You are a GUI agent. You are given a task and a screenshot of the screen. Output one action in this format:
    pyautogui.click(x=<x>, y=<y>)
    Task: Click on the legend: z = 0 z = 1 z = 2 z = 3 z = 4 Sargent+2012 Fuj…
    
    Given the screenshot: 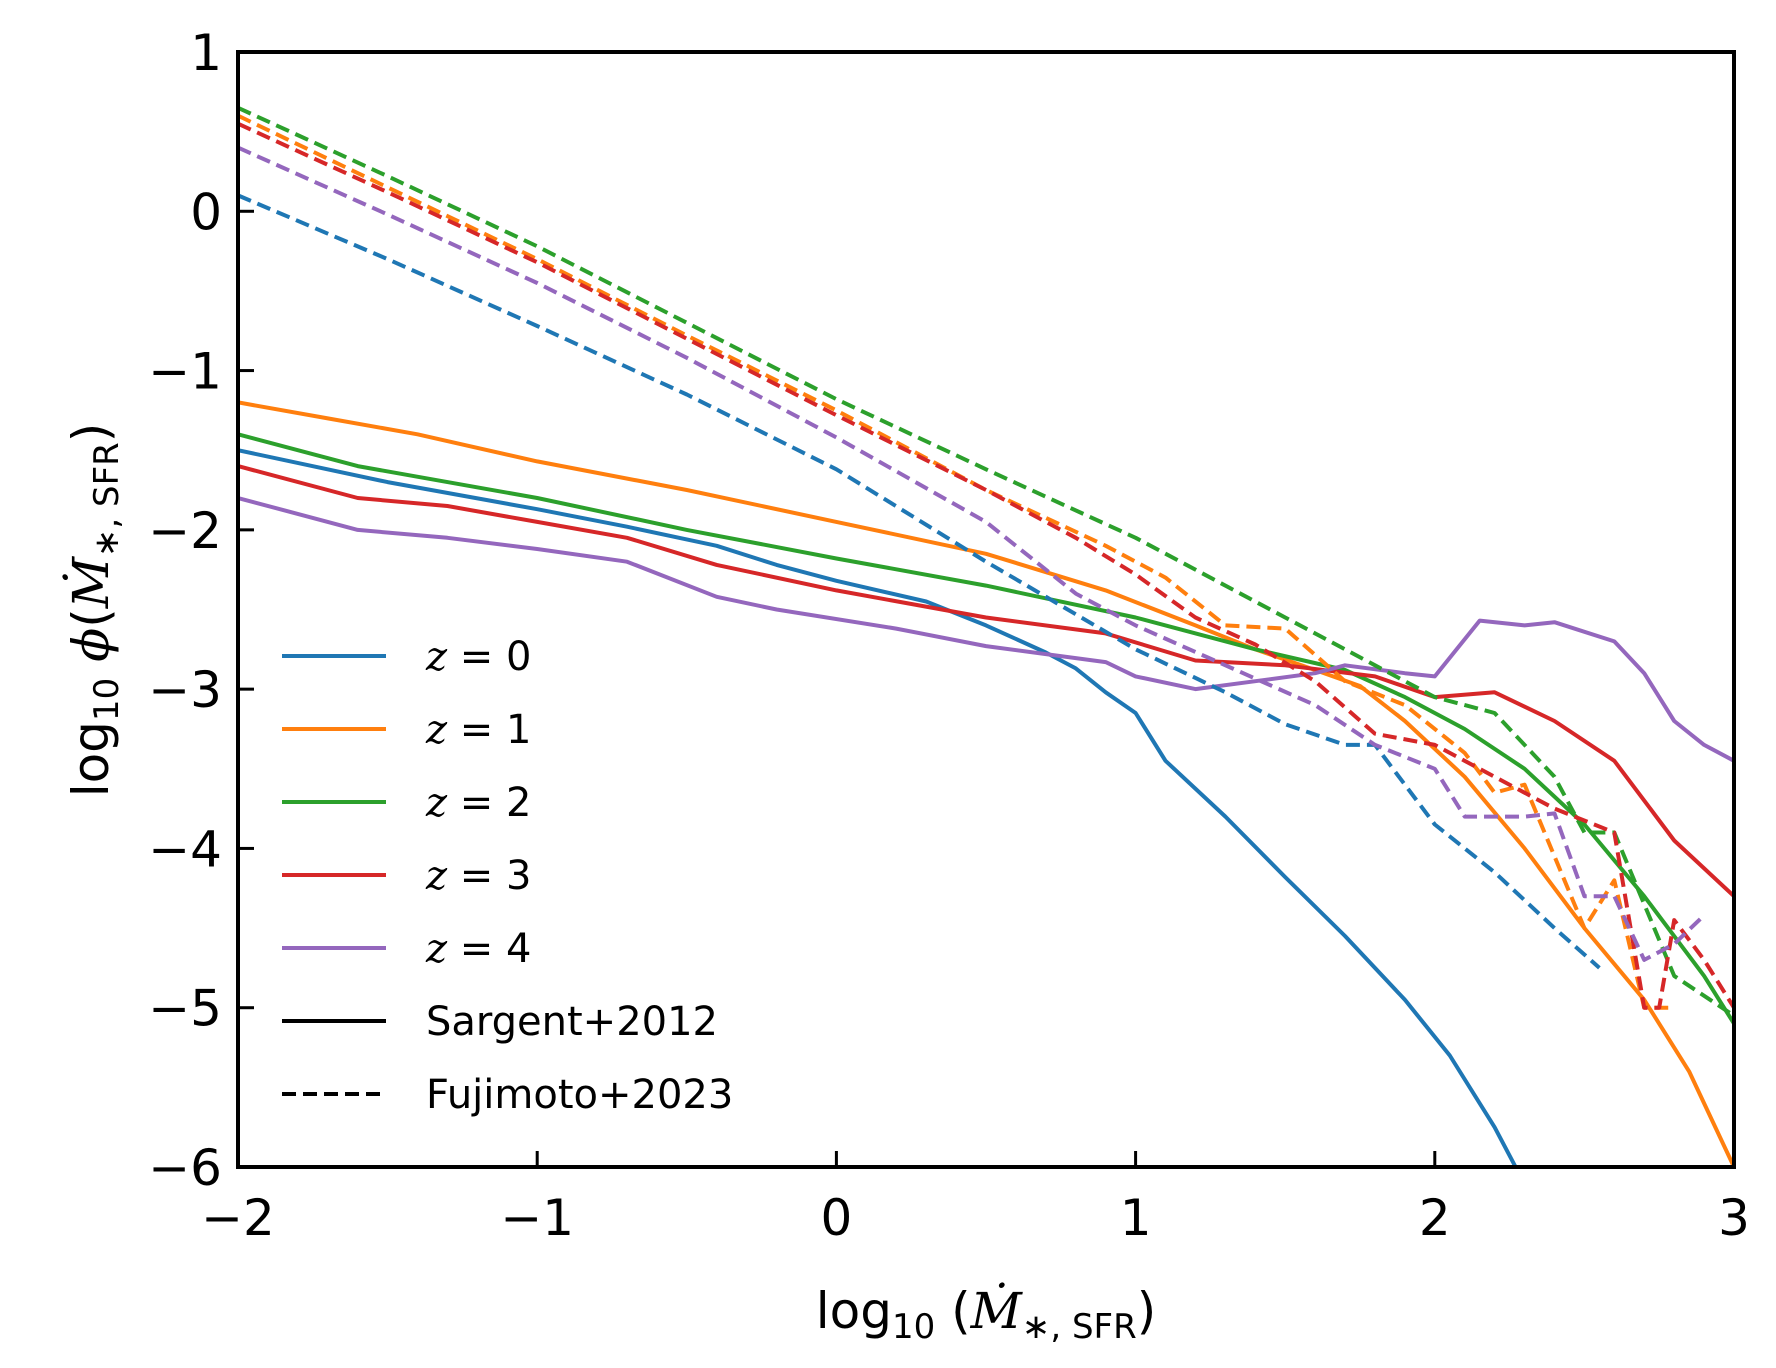 What is the action you would take?
    pyautogui.click(x=507, y=876)
    